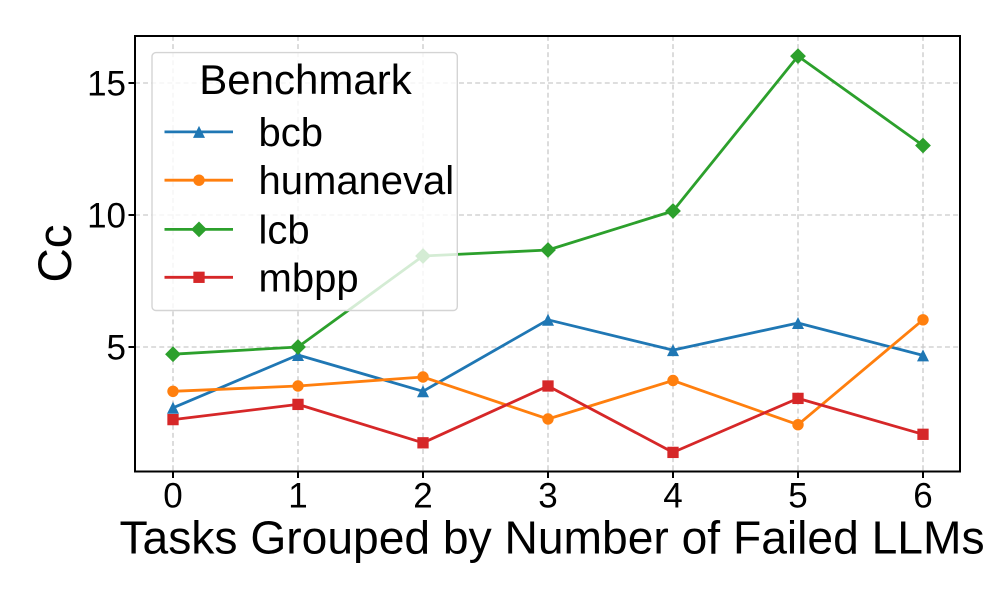  Describe the element at coordinates (672, 496) in the screenshot. I see `svg-text: 4` at that location.